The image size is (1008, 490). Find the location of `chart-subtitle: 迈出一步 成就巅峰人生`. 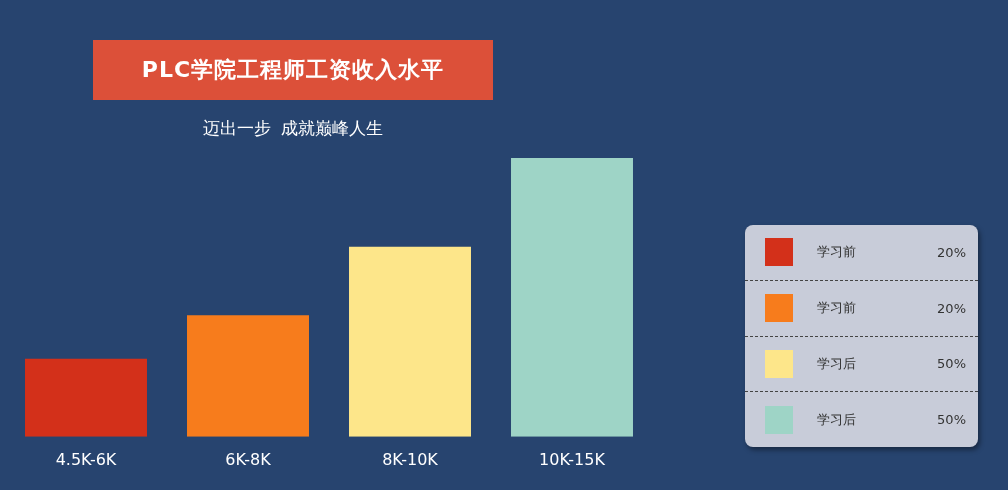

chart-subtitle: 迈出一步 成就巅峰人生 is located at coordinates (293, 128).